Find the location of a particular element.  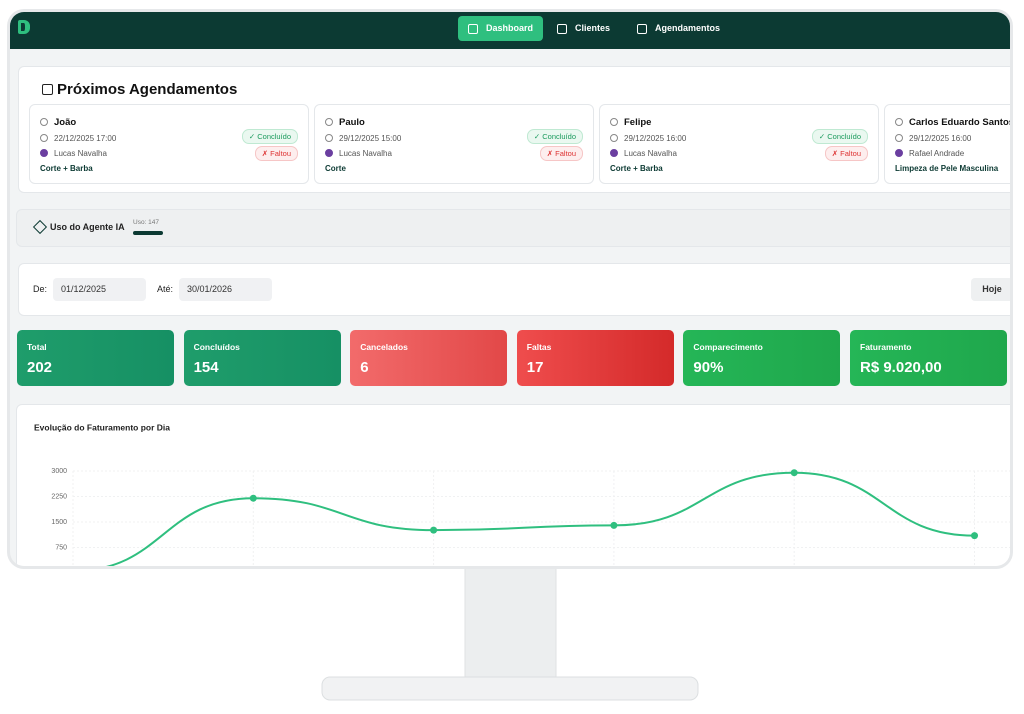

agent-bar: Uso do Agente IA Uso: 147 is located at coordinates (513, 228).